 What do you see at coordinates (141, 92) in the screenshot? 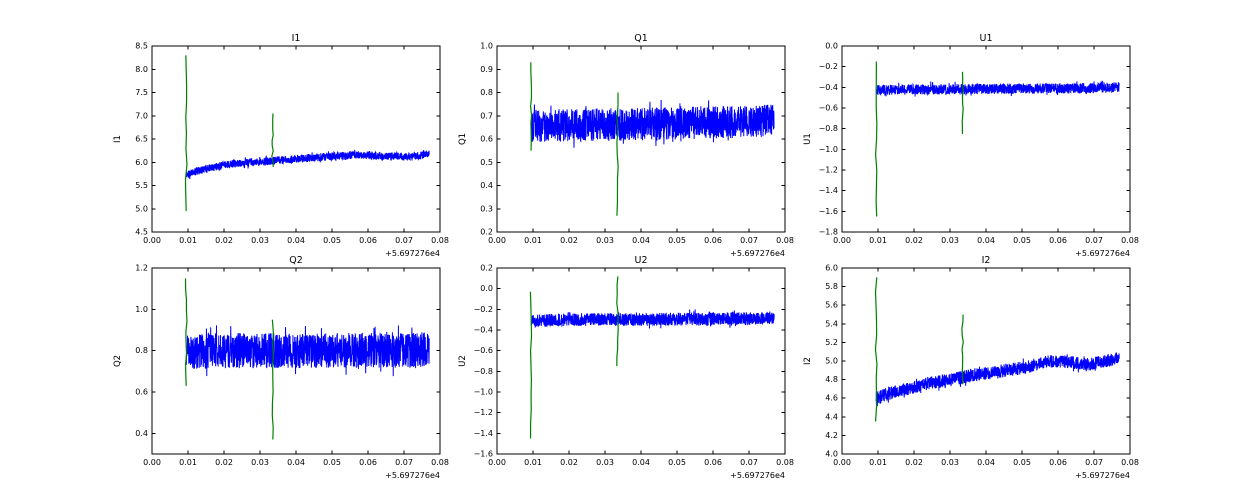
I see `y-tick-label: 7.5` at bounding box center [141, 92].